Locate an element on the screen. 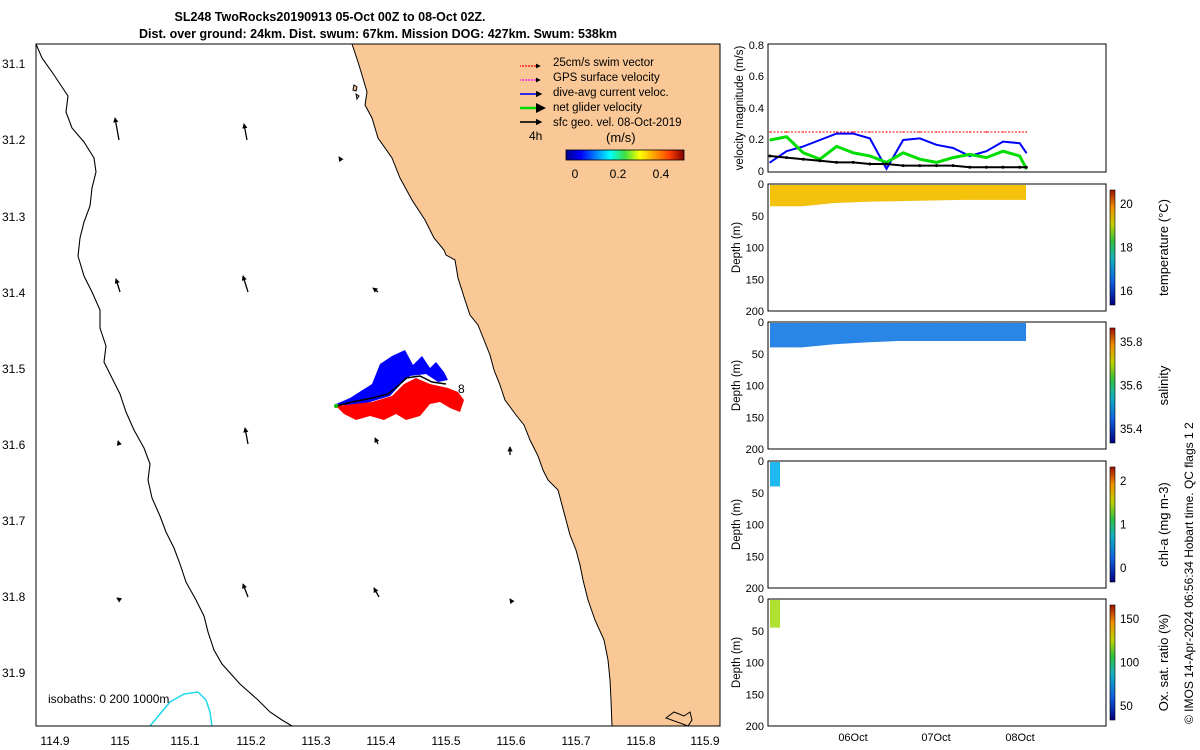 The height and width of the screenshot is (750, 1200). isobath-label: isobaths: 0 200 1000m is located at coordinates (108, 699).